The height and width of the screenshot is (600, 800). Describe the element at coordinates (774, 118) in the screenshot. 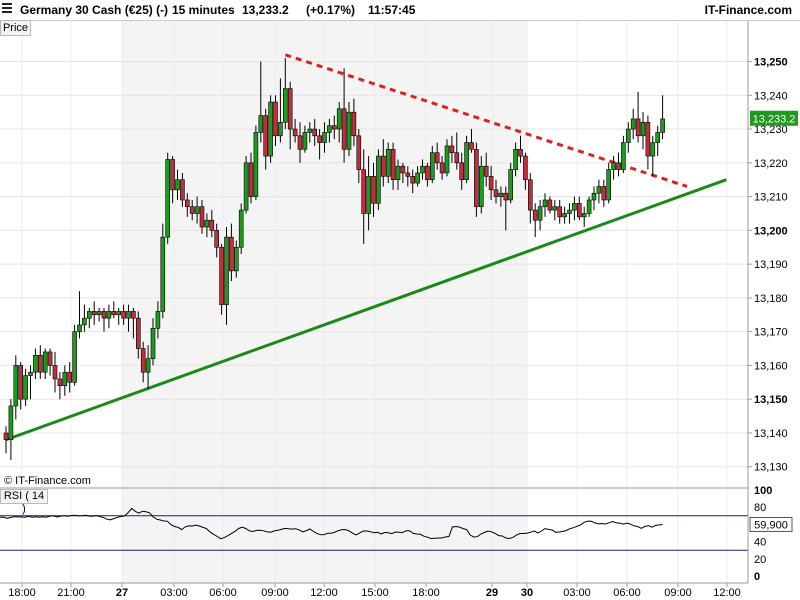

I see `last-price-marker: 13,233.2` at that location.